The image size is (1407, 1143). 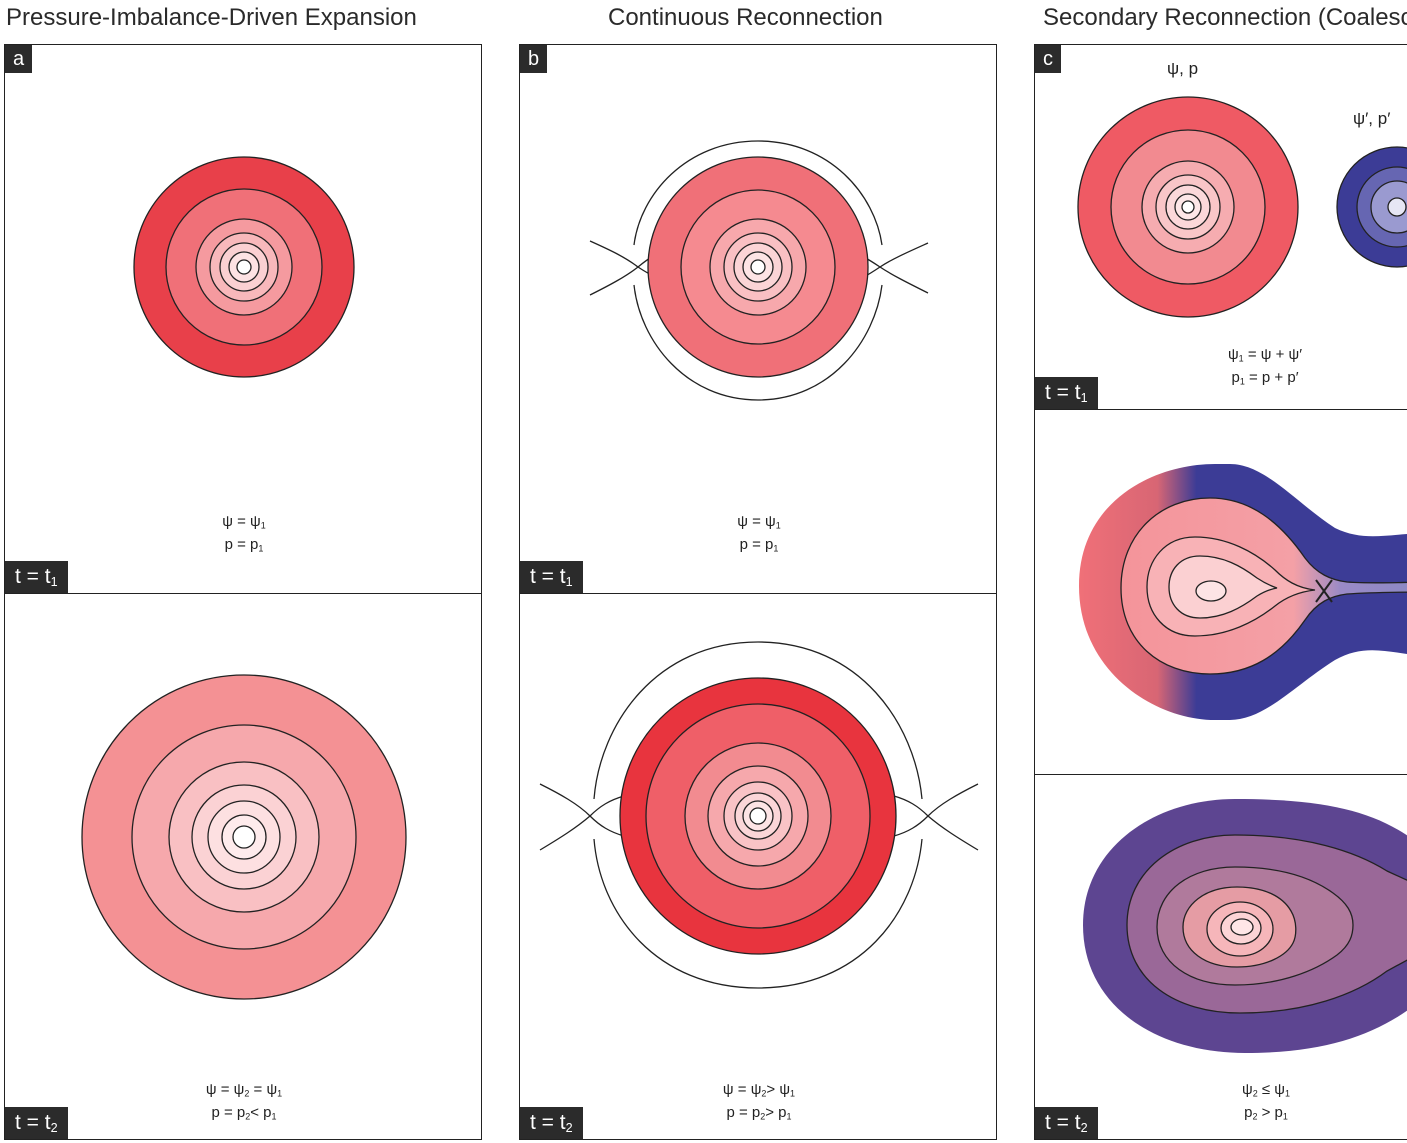 I want to click on merged-flux-contour, so click(x=1242, y=927).